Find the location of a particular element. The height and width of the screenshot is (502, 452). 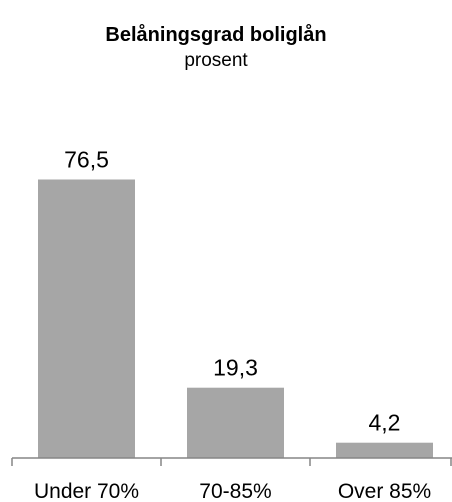

chart-subtitle: prosent is located at coordinates (216, 60).